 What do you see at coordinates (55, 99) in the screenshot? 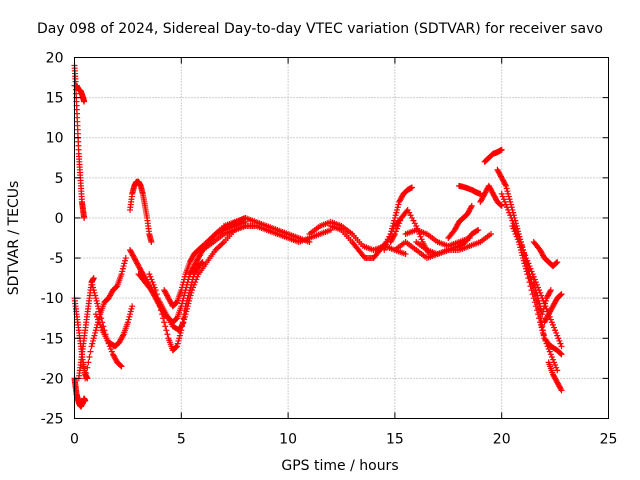
I see `y-tick-label: 15` at bounding box center [55, 99].